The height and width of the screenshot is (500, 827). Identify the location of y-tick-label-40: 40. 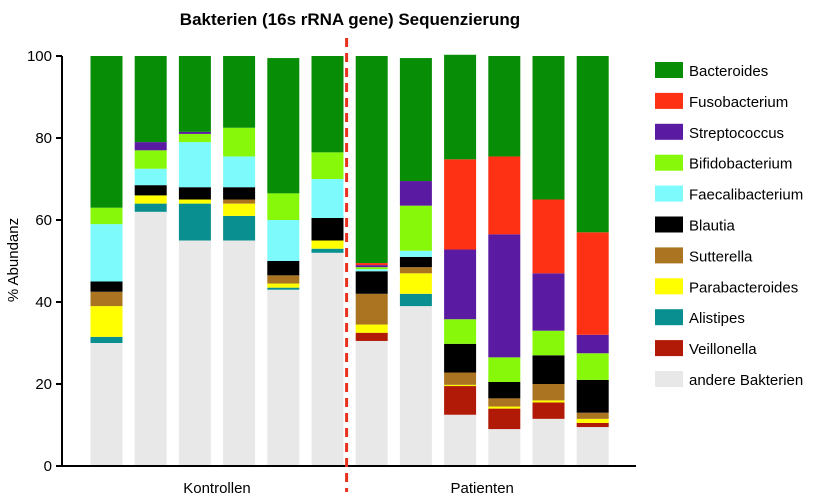
(43, 302).